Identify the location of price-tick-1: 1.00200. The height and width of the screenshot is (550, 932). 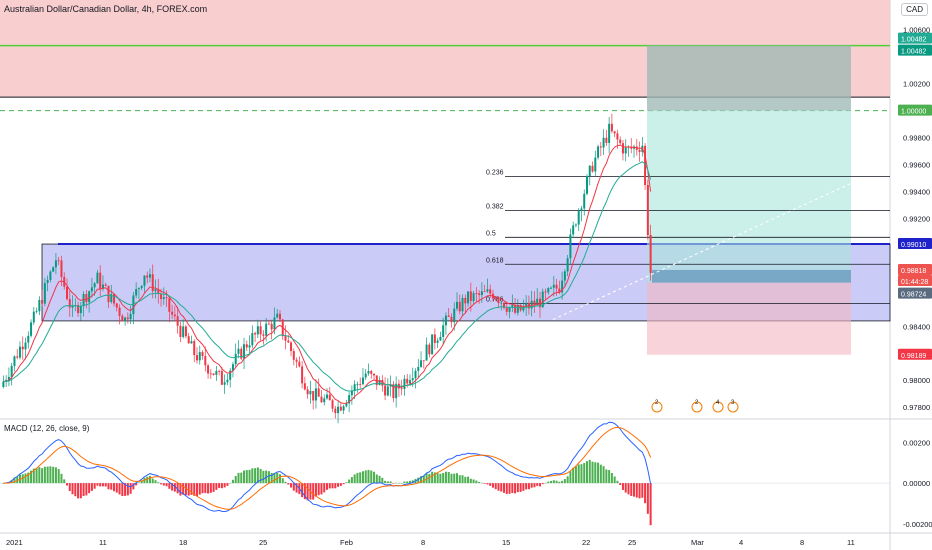
(916, 84).